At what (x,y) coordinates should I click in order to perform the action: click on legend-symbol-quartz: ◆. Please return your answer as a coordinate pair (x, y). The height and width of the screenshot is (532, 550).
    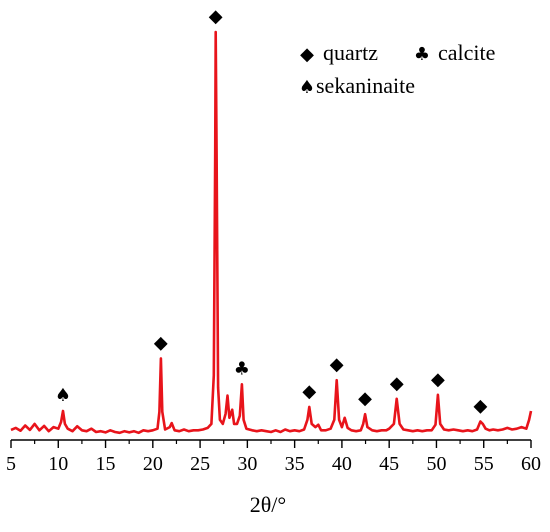
    Looking at the image, I should click on (307, 54).